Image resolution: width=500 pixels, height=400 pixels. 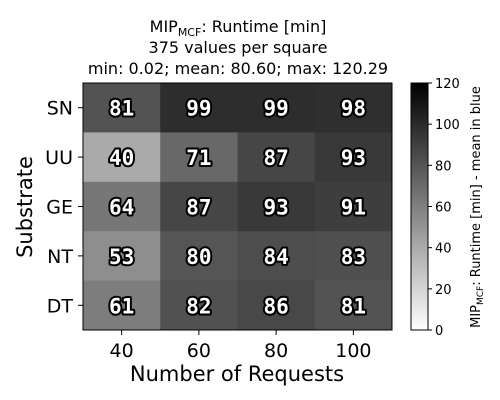 I want to click on cell-value-label: 98, so click(x=353, y=109).